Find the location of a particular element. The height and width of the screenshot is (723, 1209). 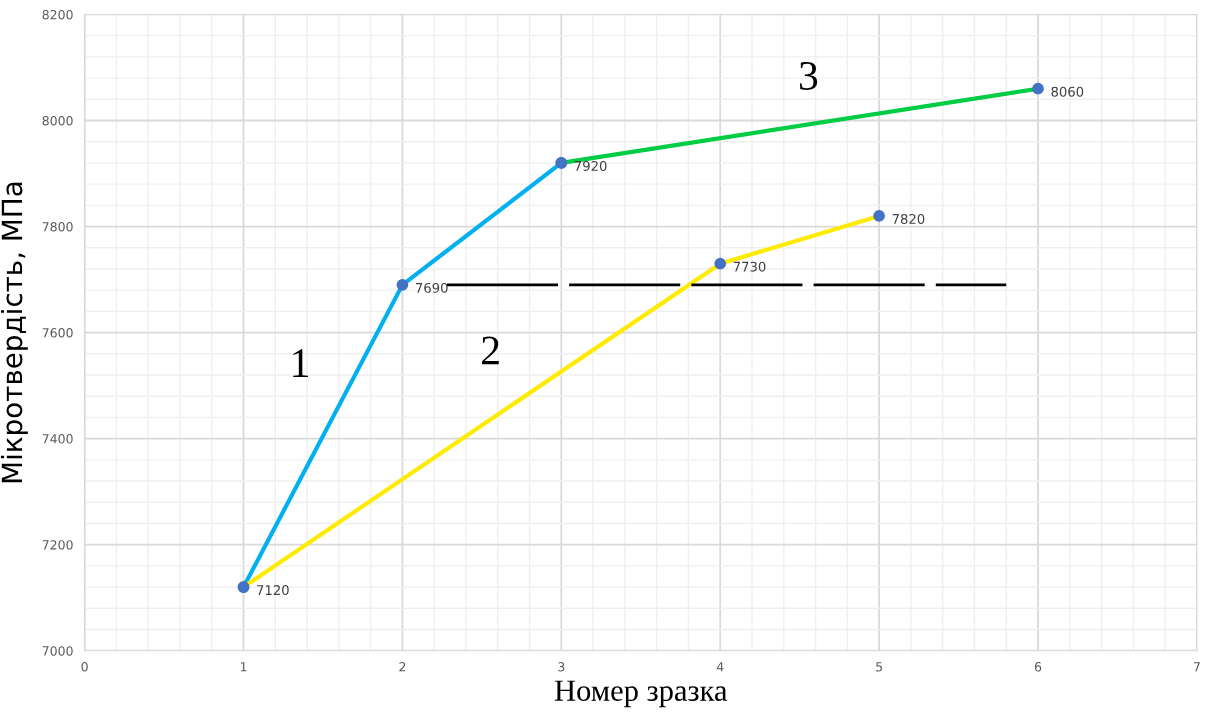

x-tick-label: 3 is located at coordinates (561, 667).